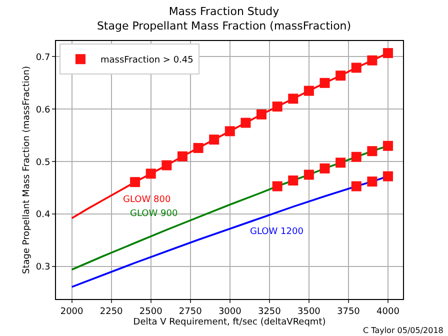 The height and width of the screenshot is (336, 448). I want to click on x-tick-label: 2750, so click(190, 311).